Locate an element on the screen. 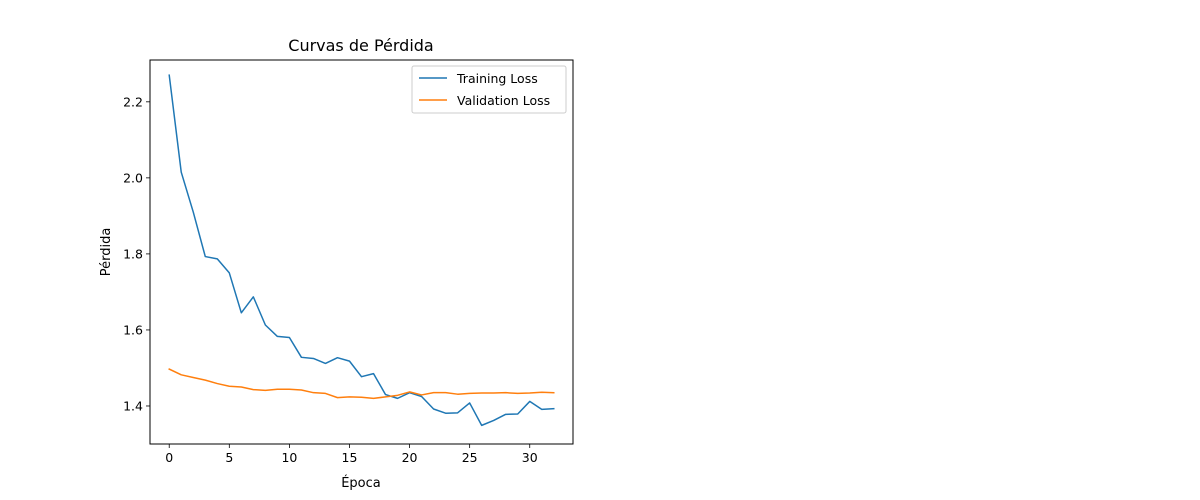  x-tick-label: 25 is located at coordinates (470, 457).